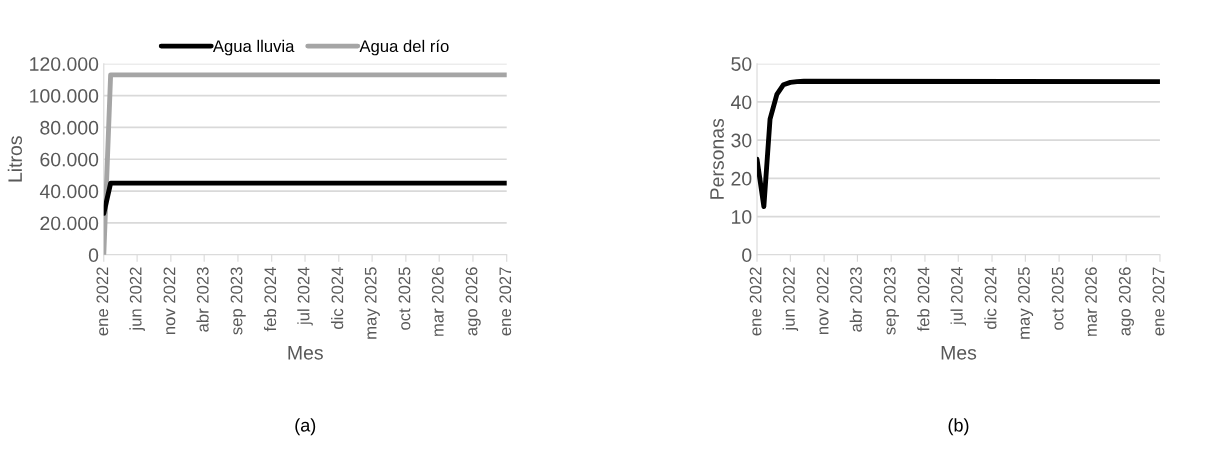 This screenshot has width=1221, height=455. I want to click on y-tick-label: 40, so click(741, 102).